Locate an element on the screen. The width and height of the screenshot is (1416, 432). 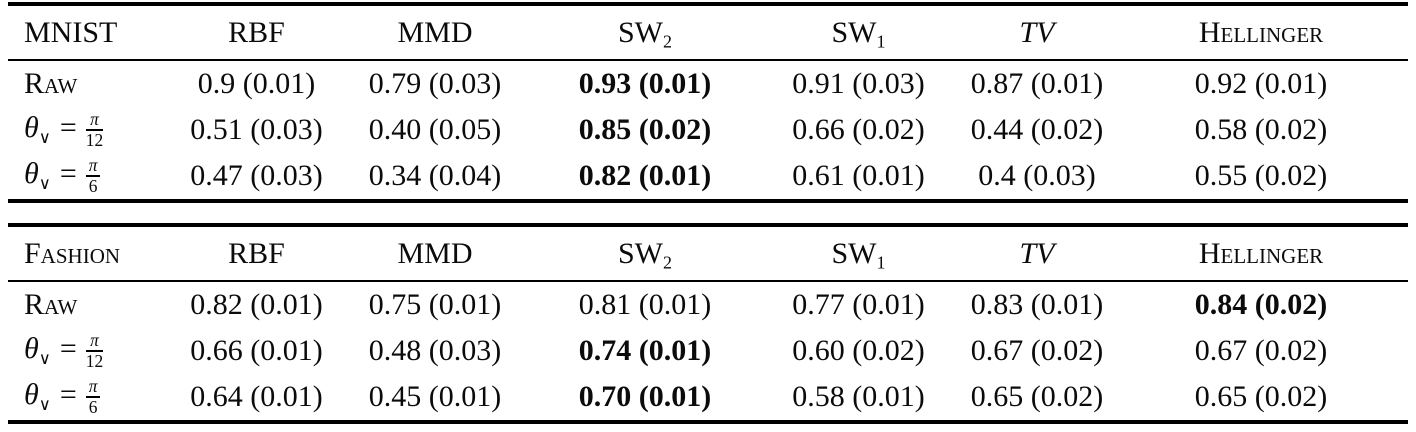
value-cell: 0.91 (0.03) is located at coordinates (858, 83).